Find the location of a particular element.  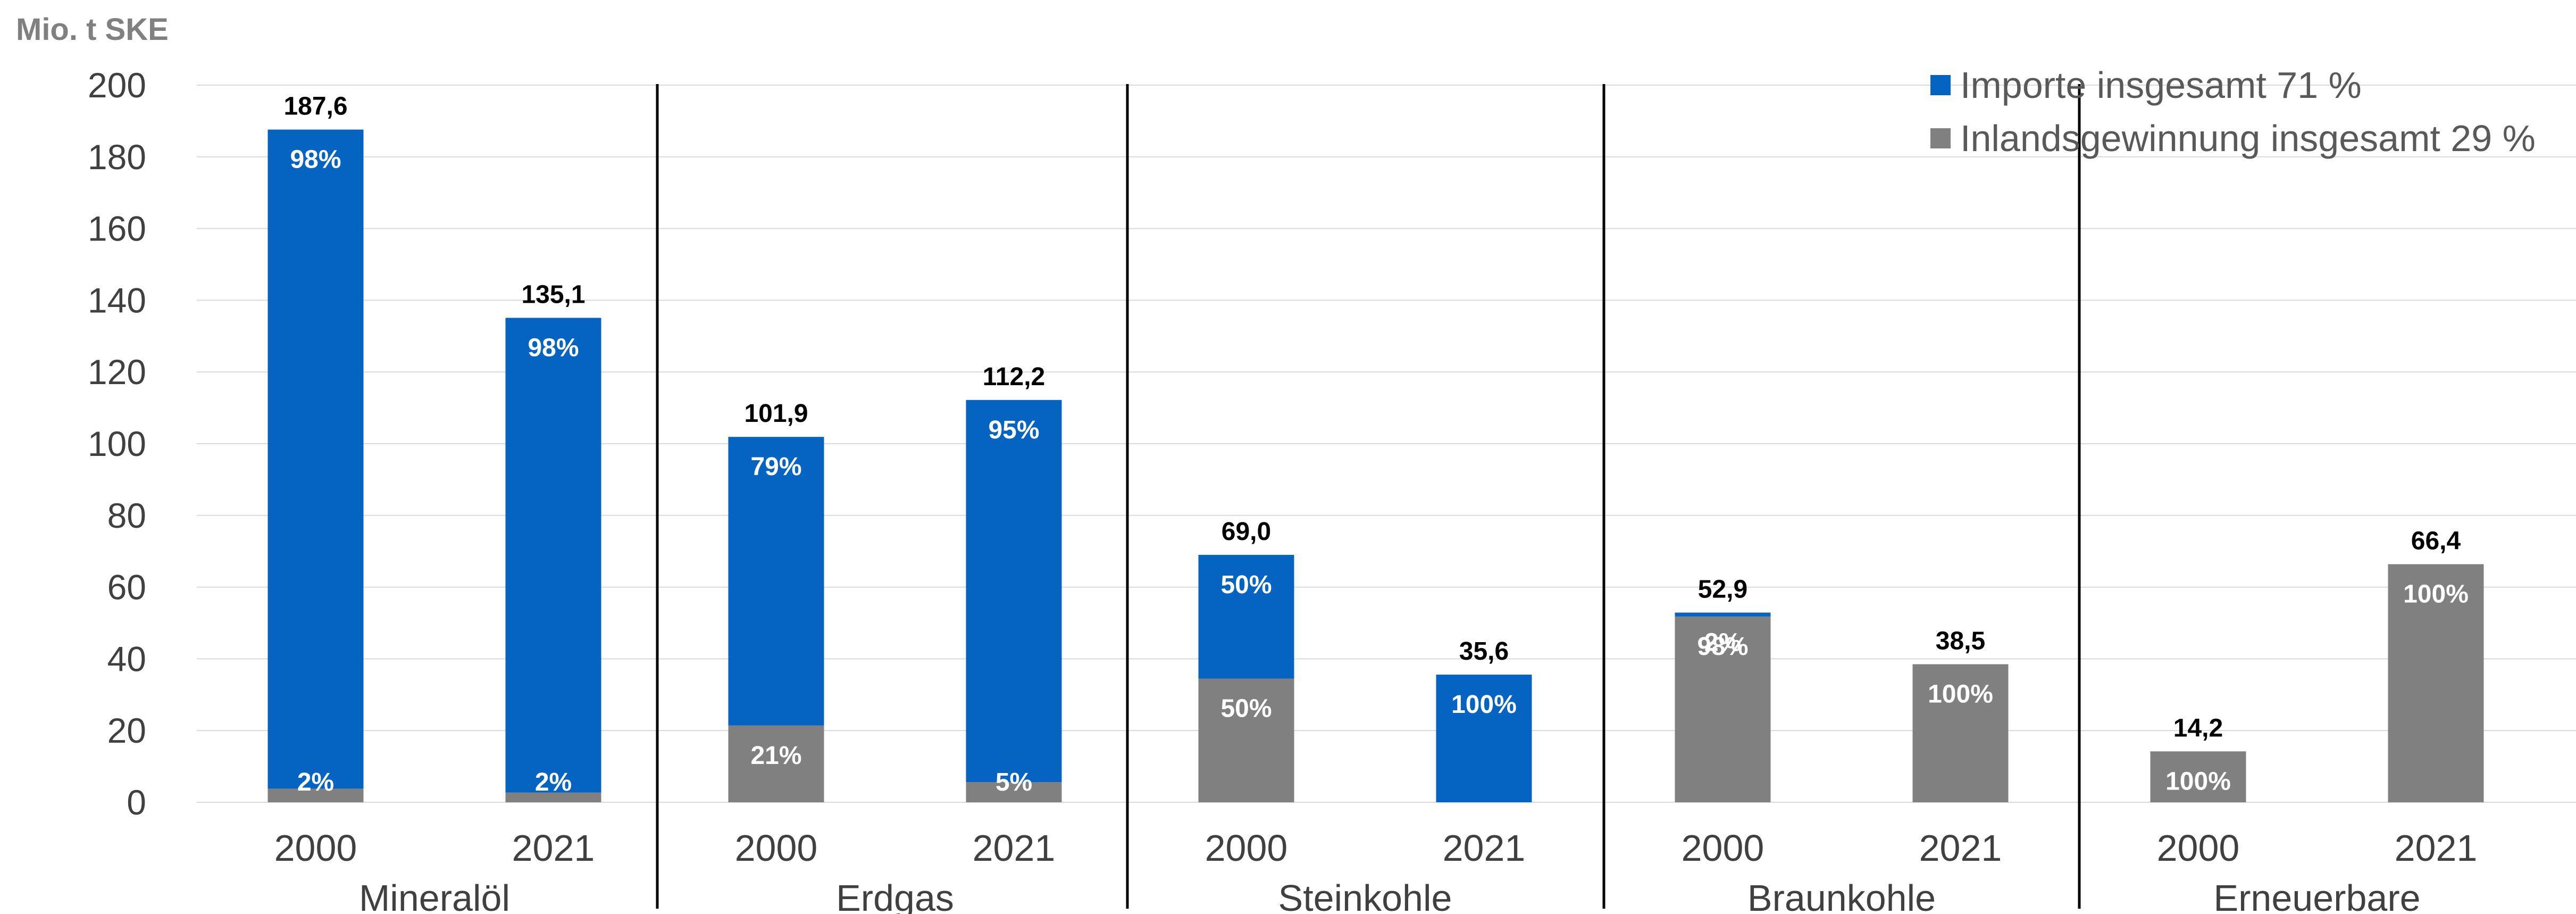

pct-label-domestic: 98% is located at coordinates (1722, 647).